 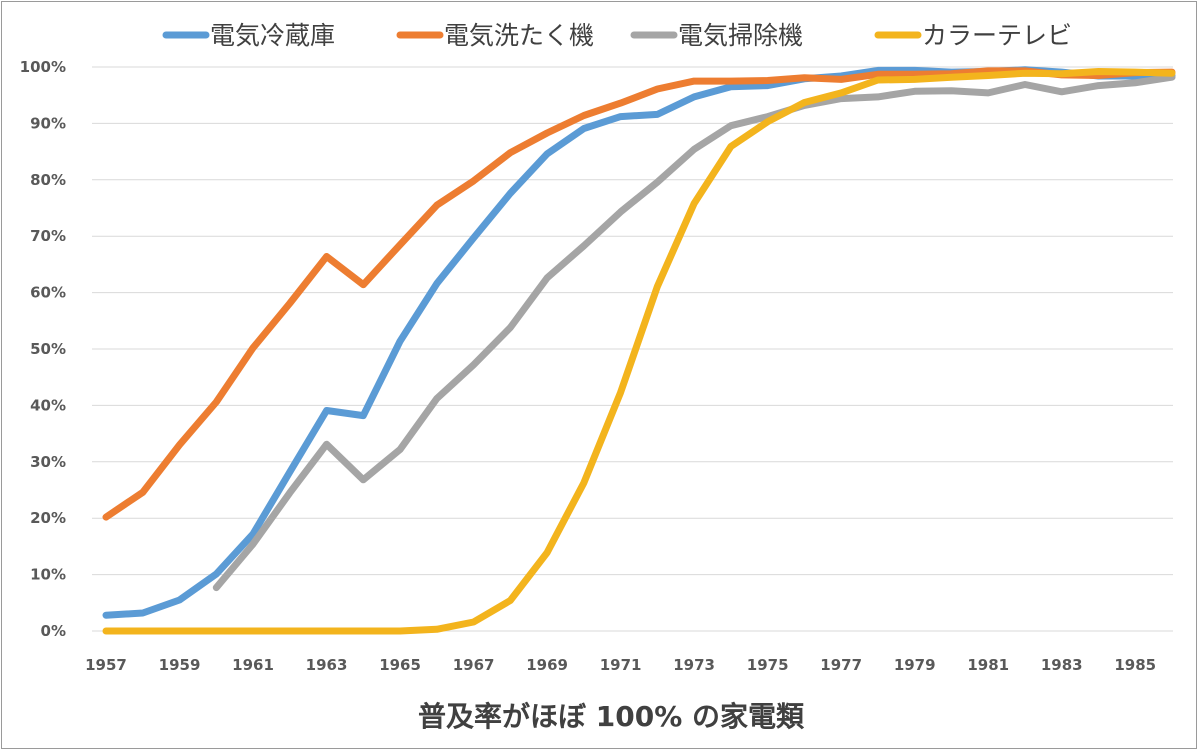 What do you see at coordinates (768, 665) in the screenshot?
I see `x-tick-label: 1975` at bounding box center [768, 665].